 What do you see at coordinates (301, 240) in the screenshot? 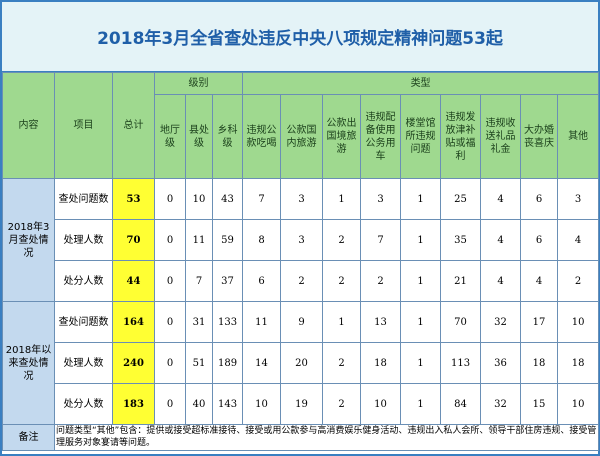
I see `table-row: 处理人数 70 0 11 59 8 3 2 7 1 35 4 6 4` at bounding box center [301, 240].